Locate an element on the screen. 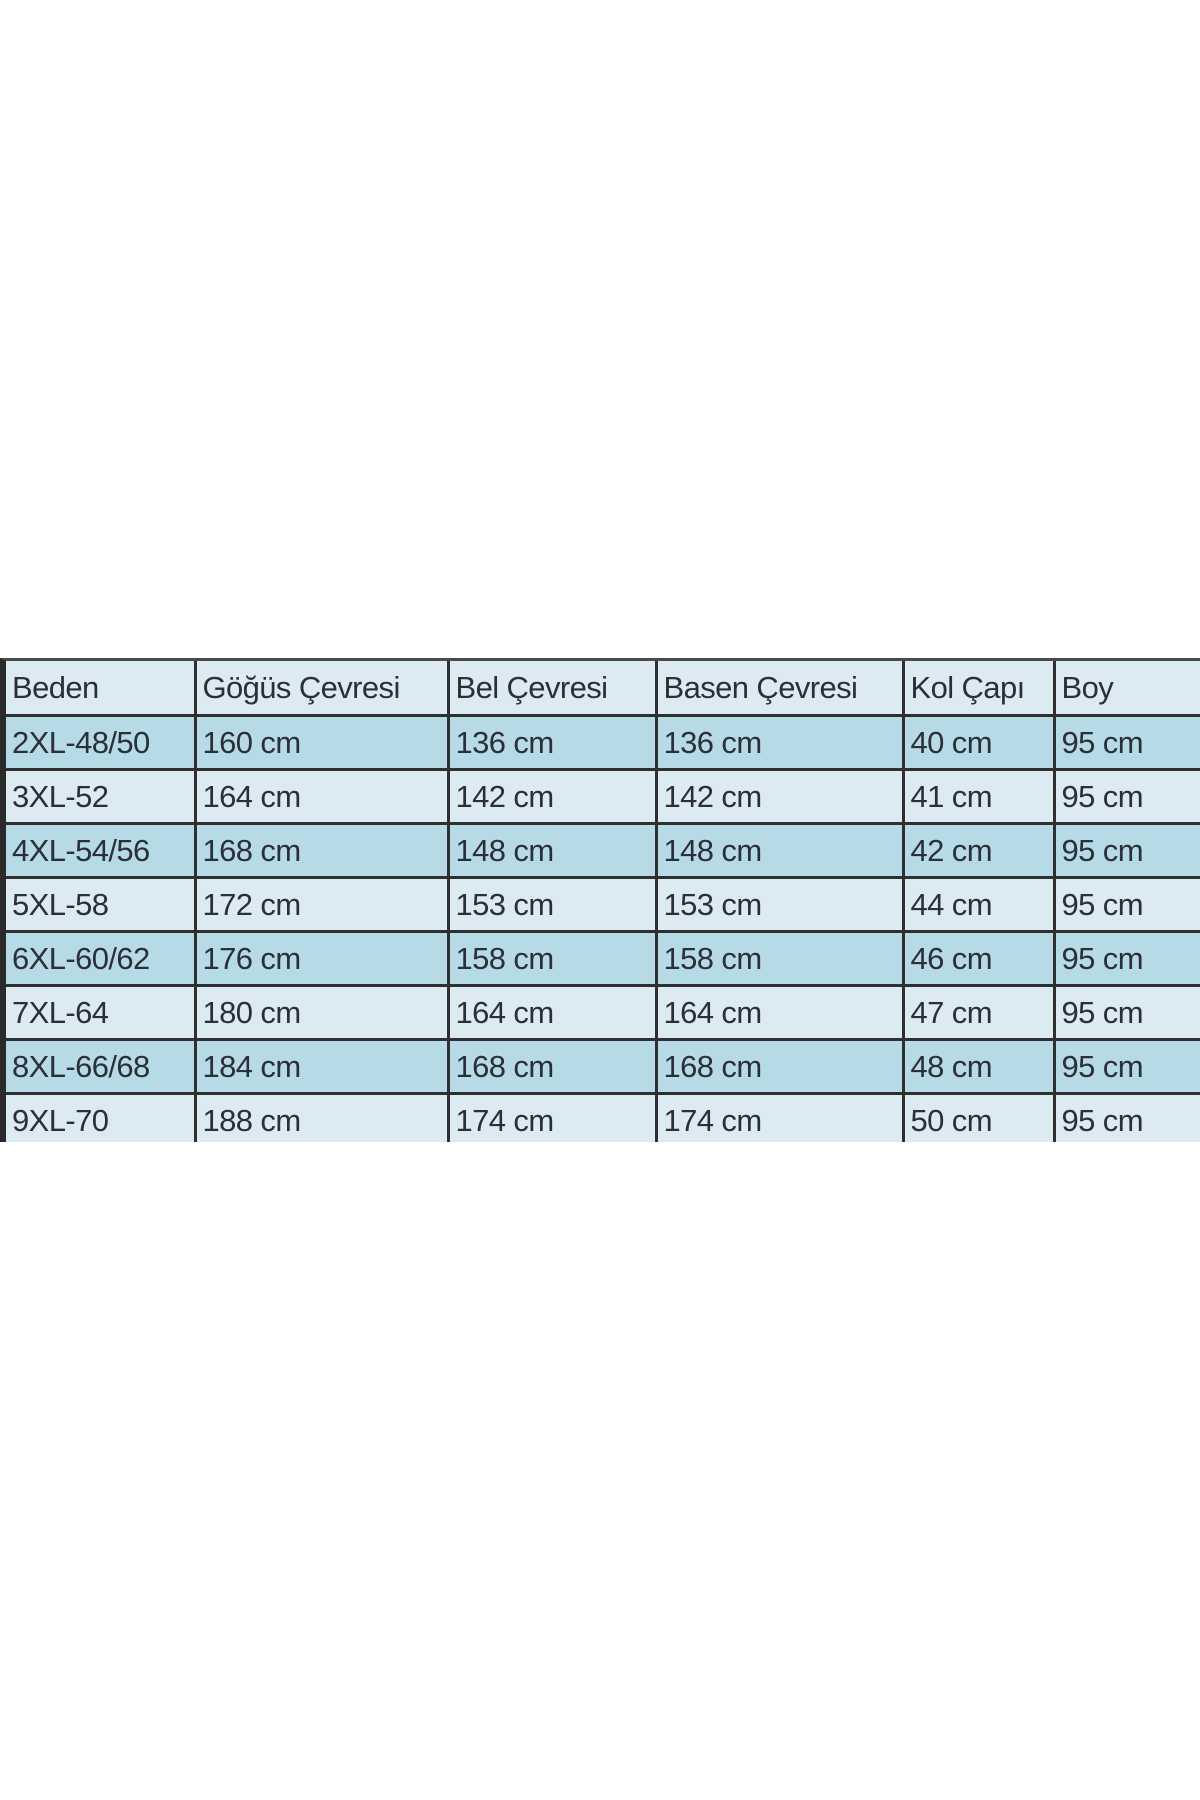  cell-basen: 168 cm is located at coordinates (780, 1067).